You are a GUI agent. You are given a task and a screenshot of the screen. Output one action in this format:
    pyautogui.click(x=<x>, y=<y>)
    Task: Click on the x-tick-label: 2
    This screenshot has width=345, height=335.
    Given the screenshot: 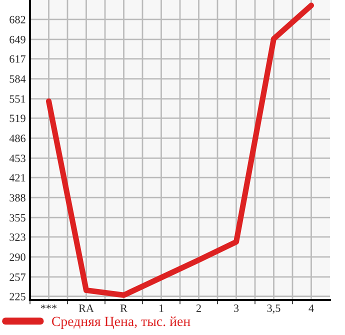 What is the action you would take?
    pyautogui.click(x=198, y=308)
    